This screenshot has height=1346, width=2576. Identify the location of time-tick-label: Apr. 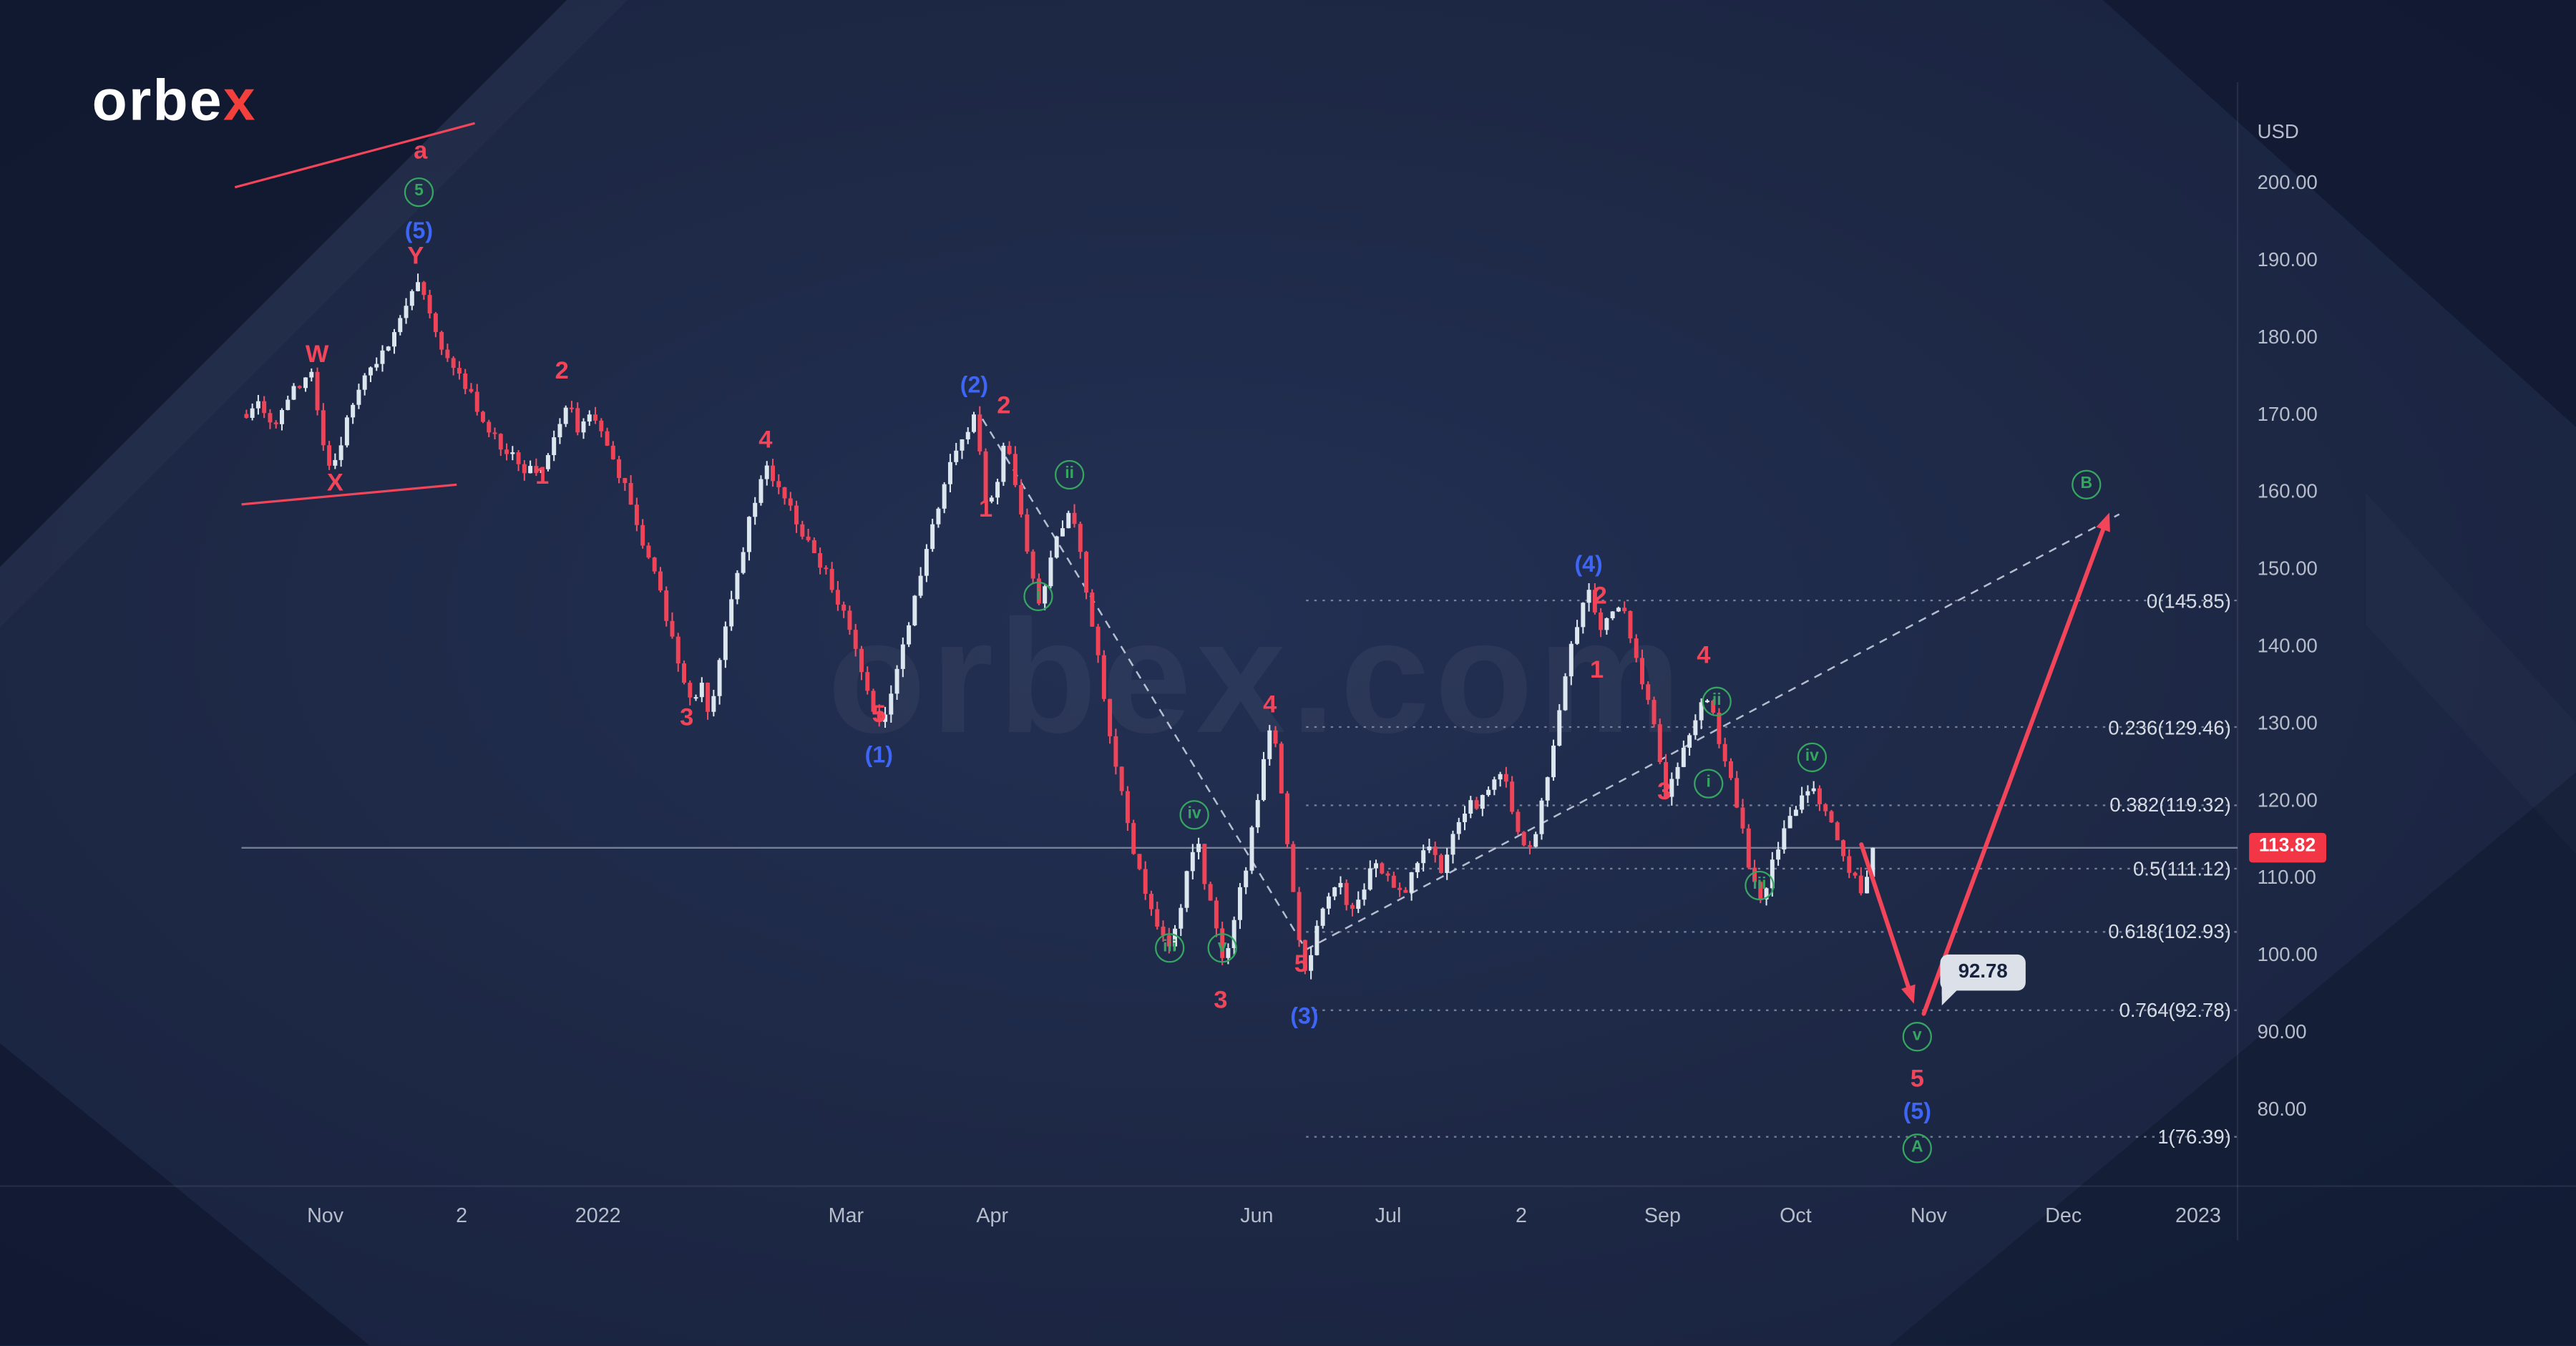
(992, 1216).